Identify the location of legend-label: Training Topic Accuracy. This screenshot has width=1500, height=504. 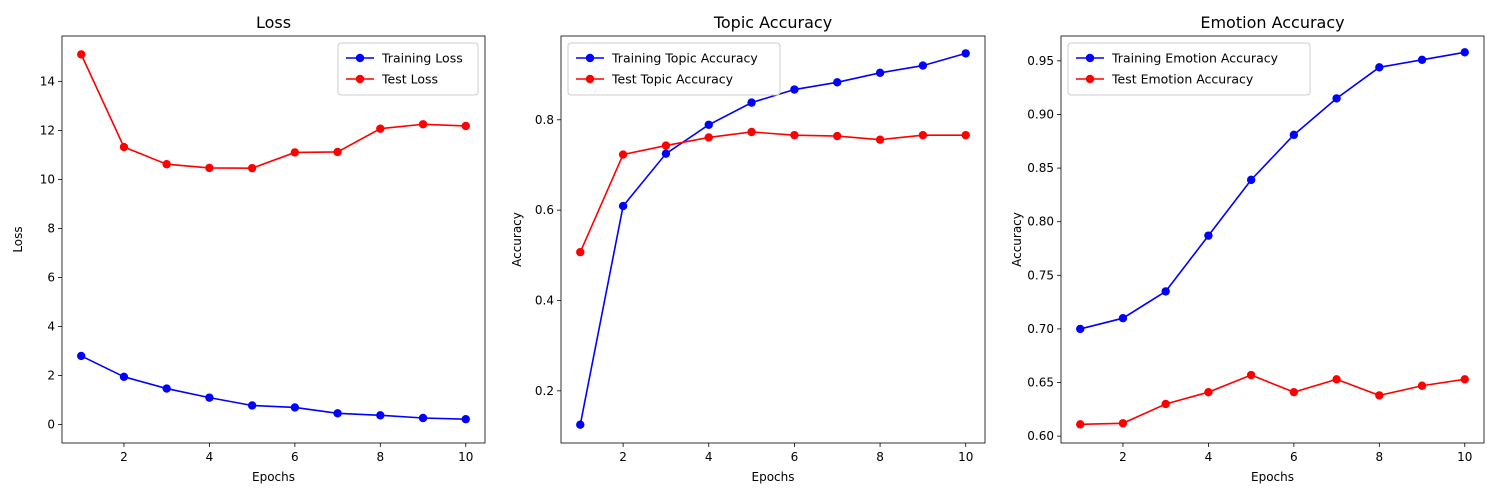
(684, 58).